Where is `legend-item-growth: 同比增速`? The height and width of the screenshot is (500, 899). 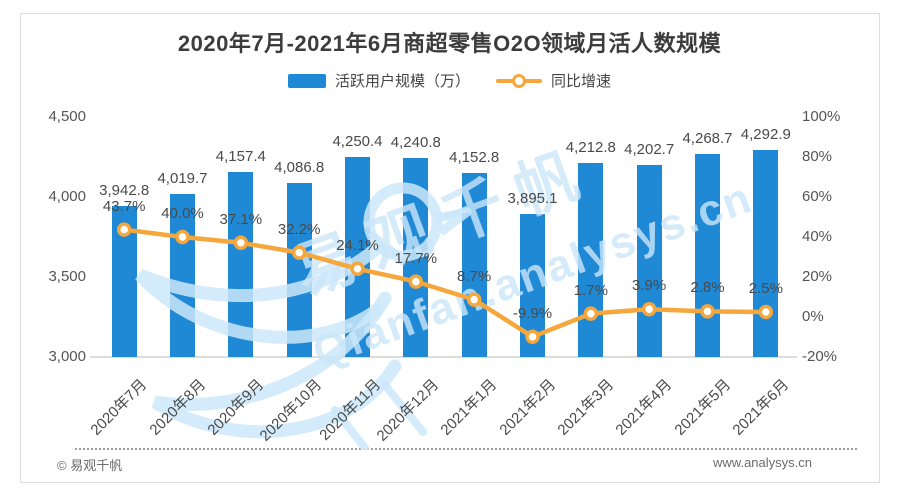 legend-item-growth: 同比增速 is located at coordinates (553, 80).